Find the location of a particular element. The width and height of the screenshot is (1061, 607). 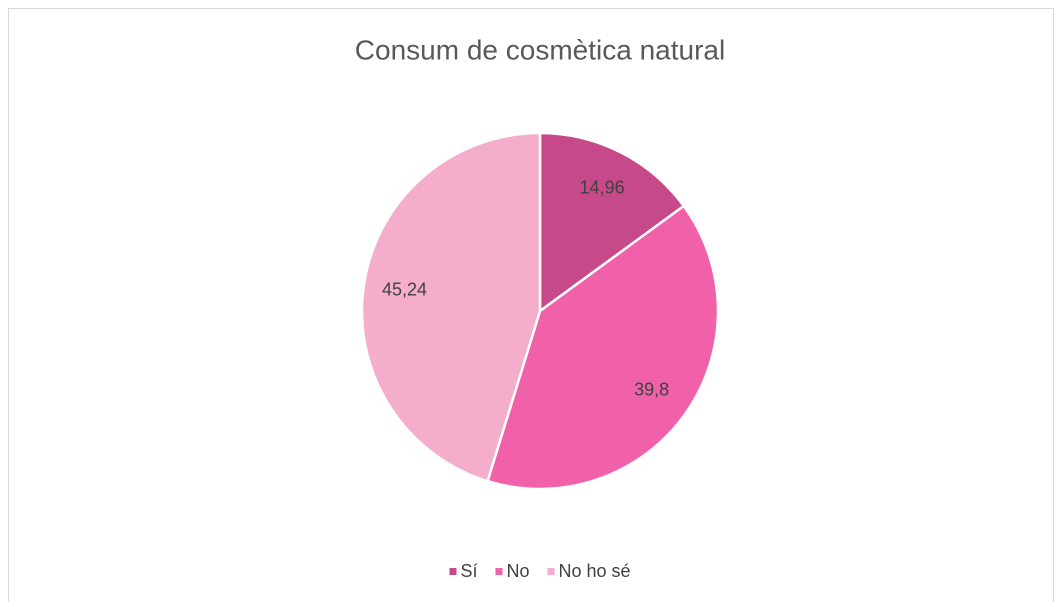

data-label: 45,24 is located at coordinates (404, 289).